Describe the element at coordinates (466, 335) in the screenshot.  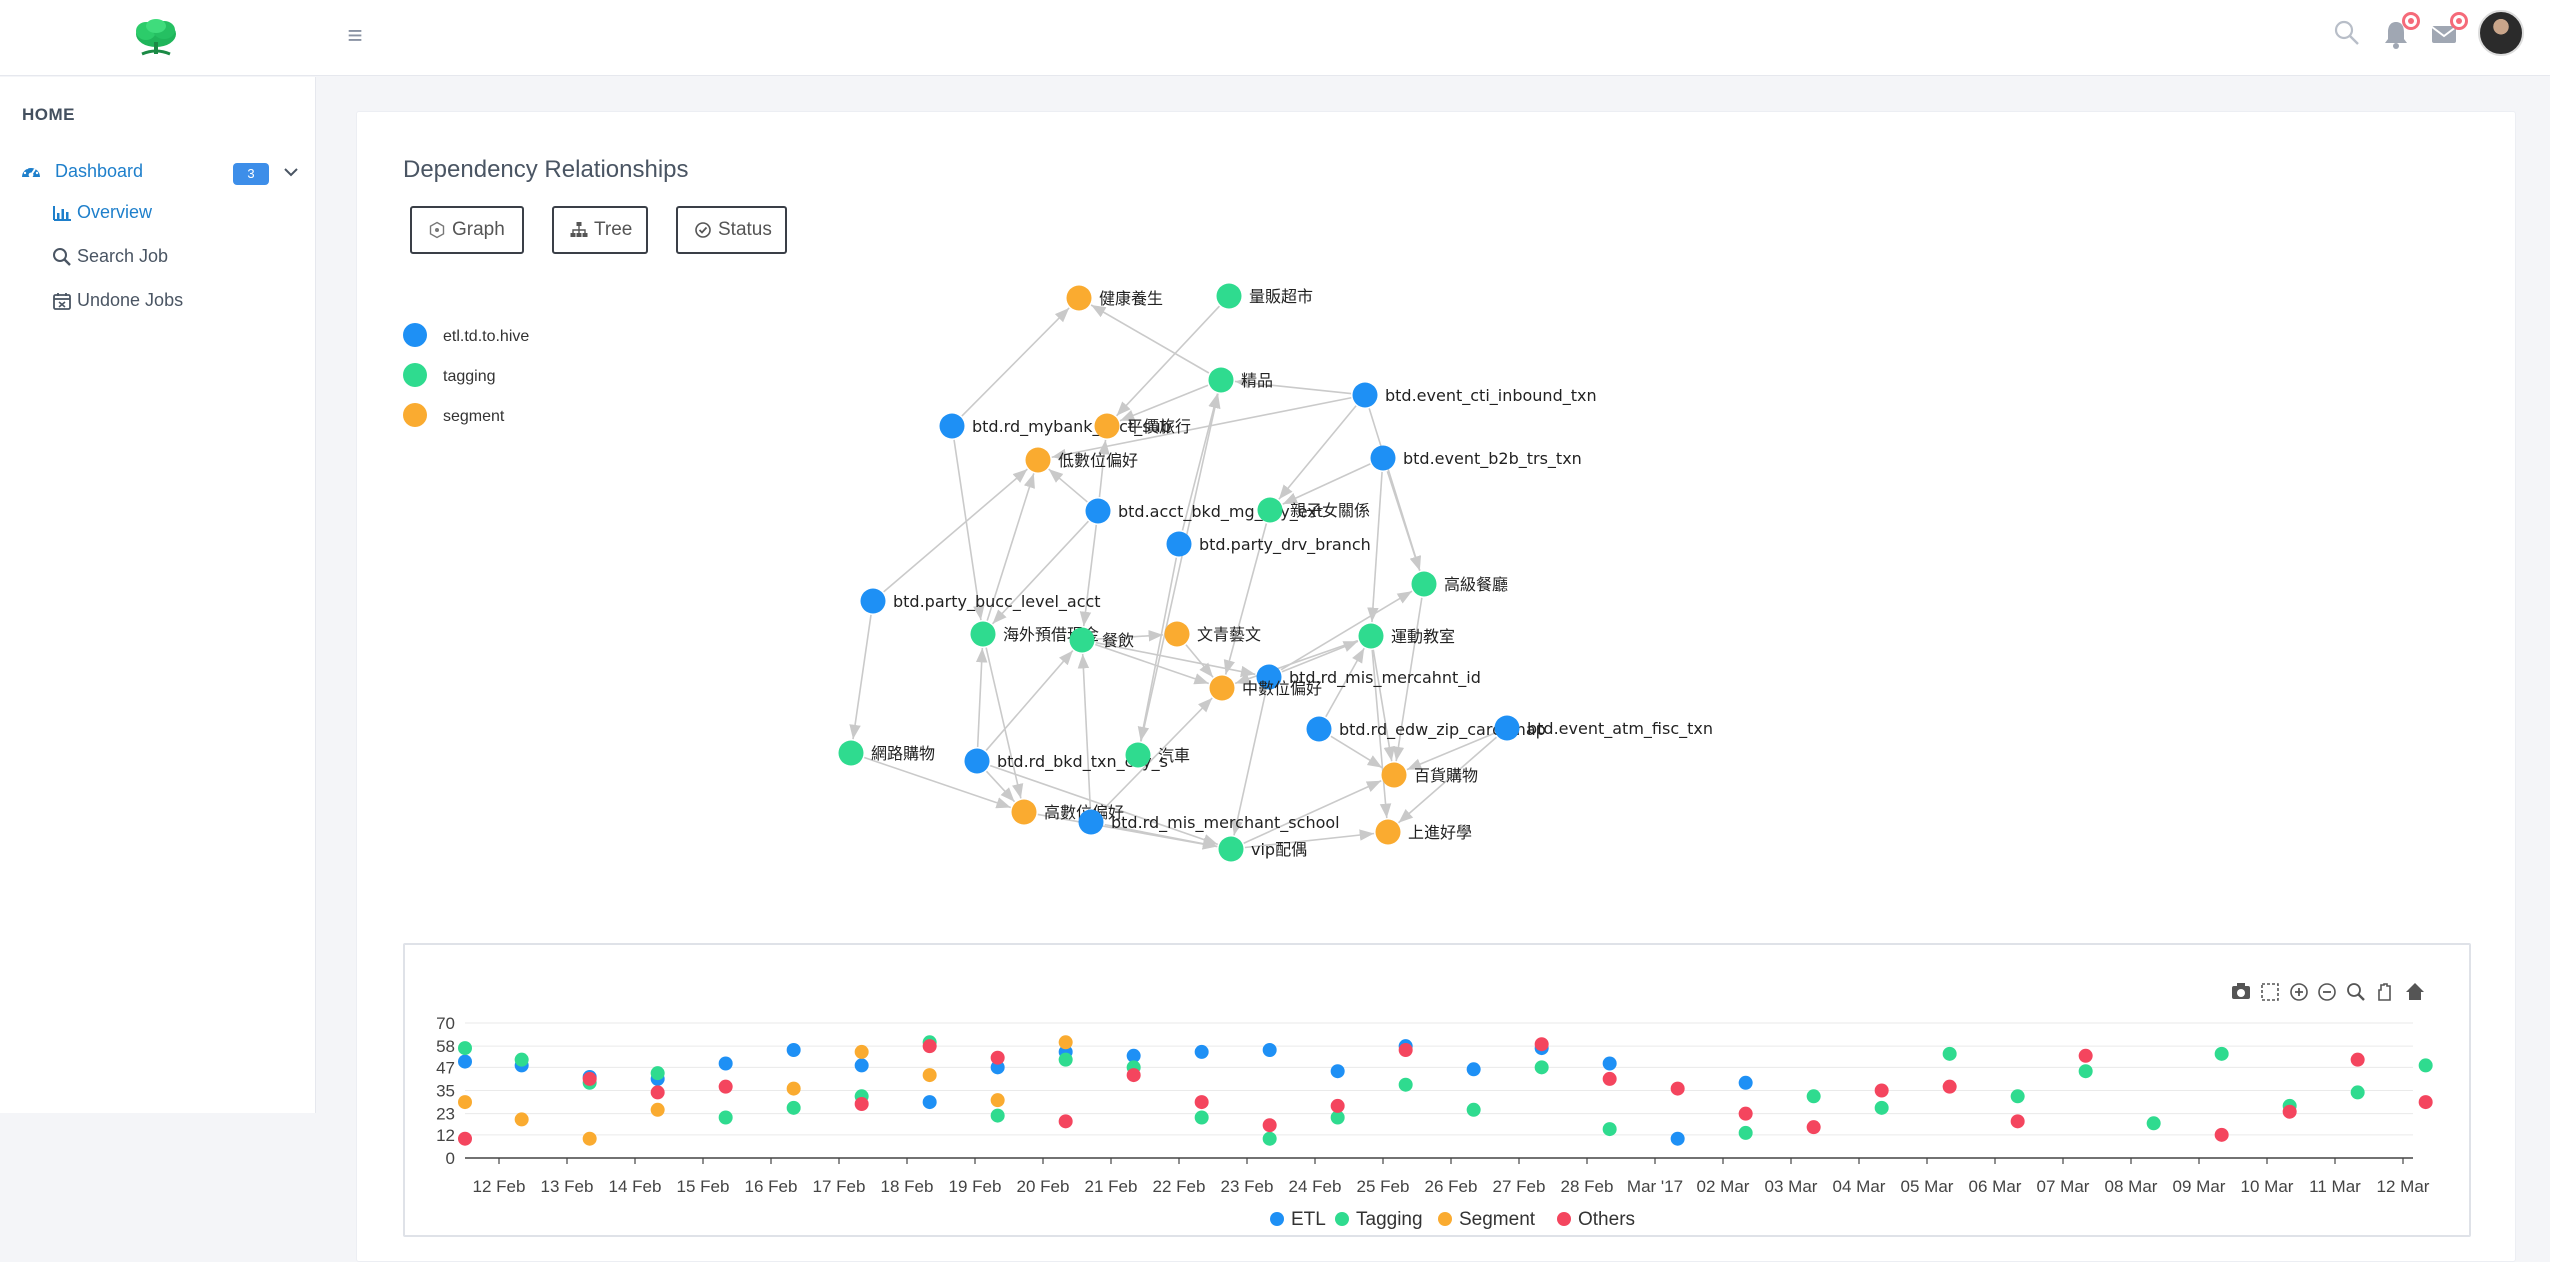
I see `legend-item: etl.td.to.hive` at that location.